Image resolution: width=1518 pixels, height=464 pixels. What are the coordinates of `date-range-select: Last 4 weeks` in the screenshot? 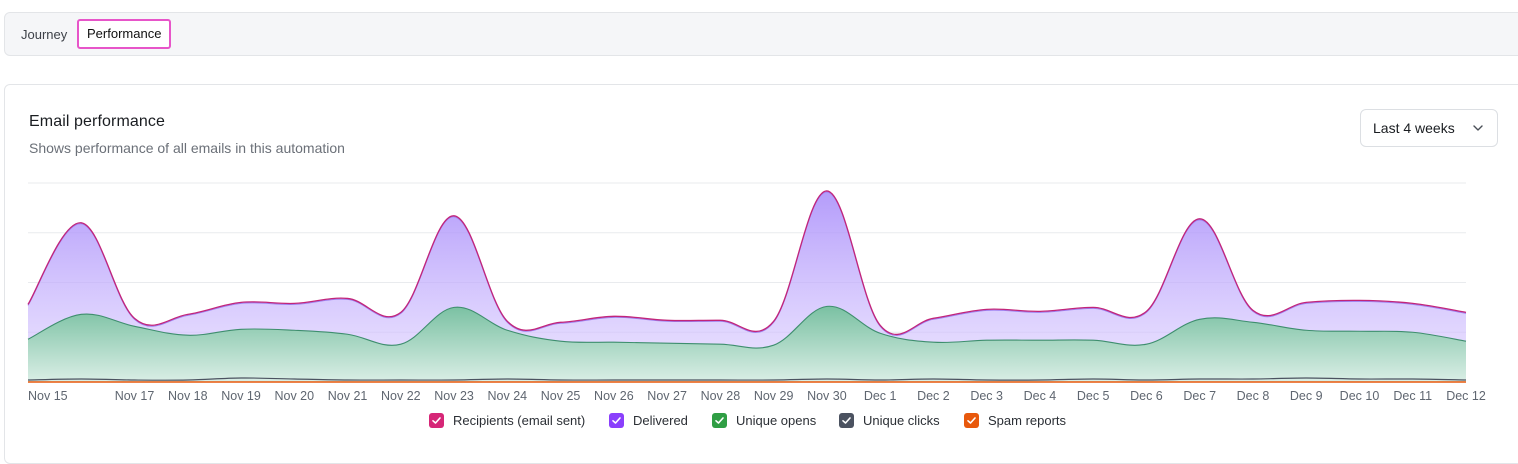 It's located at (1429, 128).